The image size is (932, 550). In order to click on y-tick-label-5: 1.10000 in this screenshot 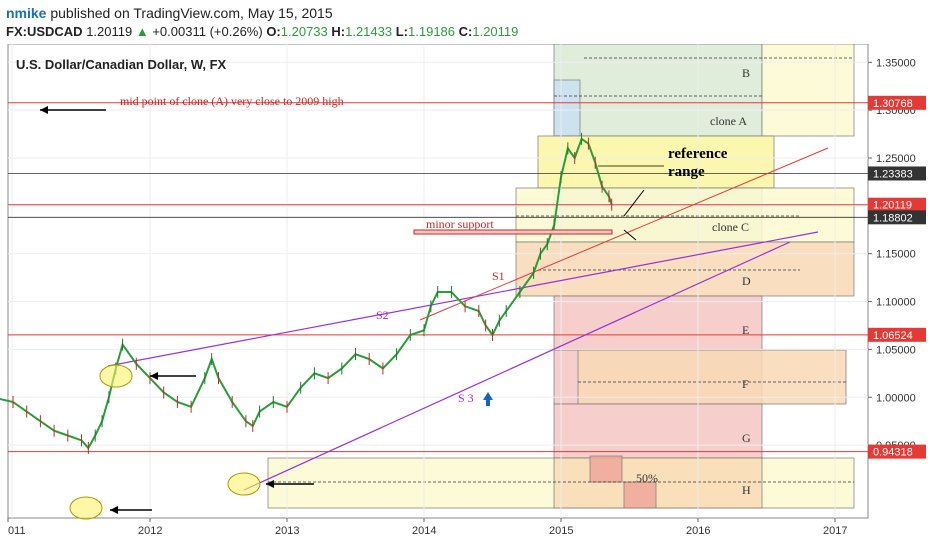, I will do `click(896, 303)`.